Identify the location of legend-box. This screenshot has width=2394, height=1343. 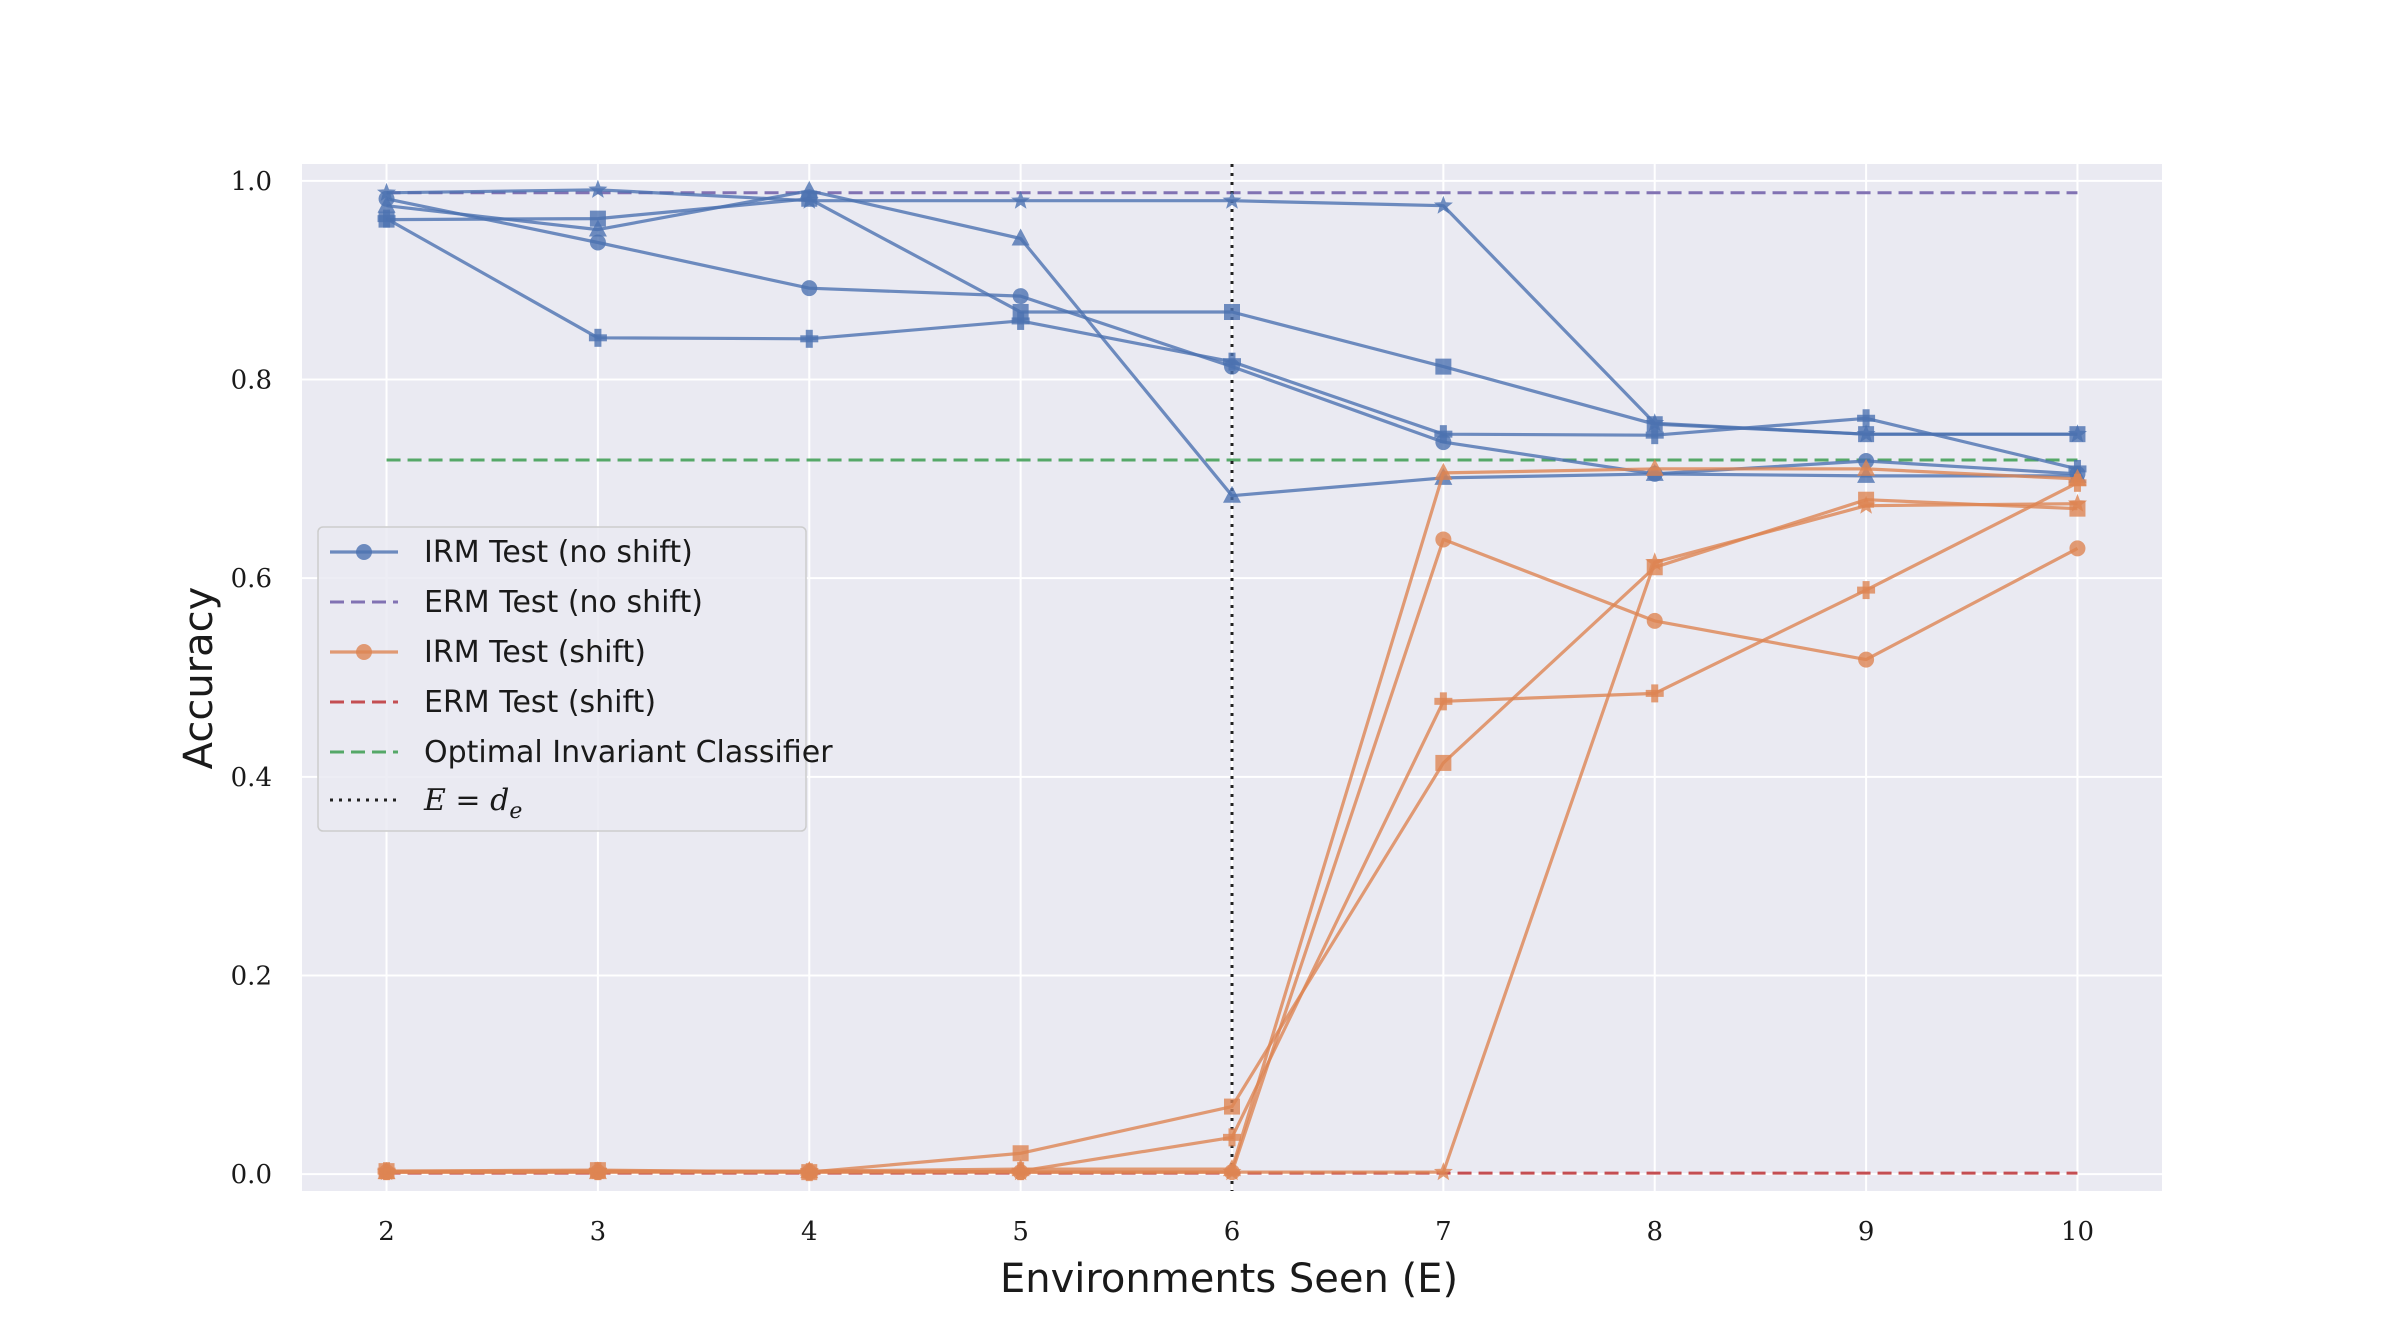
(562, 679).